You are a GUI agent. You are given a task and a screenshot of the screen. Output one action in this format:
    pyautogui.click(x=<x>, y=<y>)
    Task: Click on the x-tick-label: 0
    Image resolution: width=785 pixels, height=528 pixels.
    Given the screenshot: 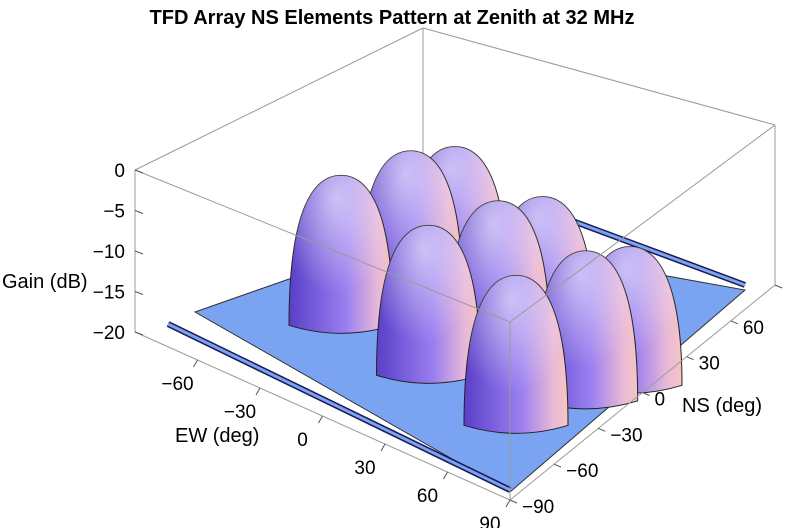 What is the action you would take?
    pyautogui.click(x=302, y=440)
    